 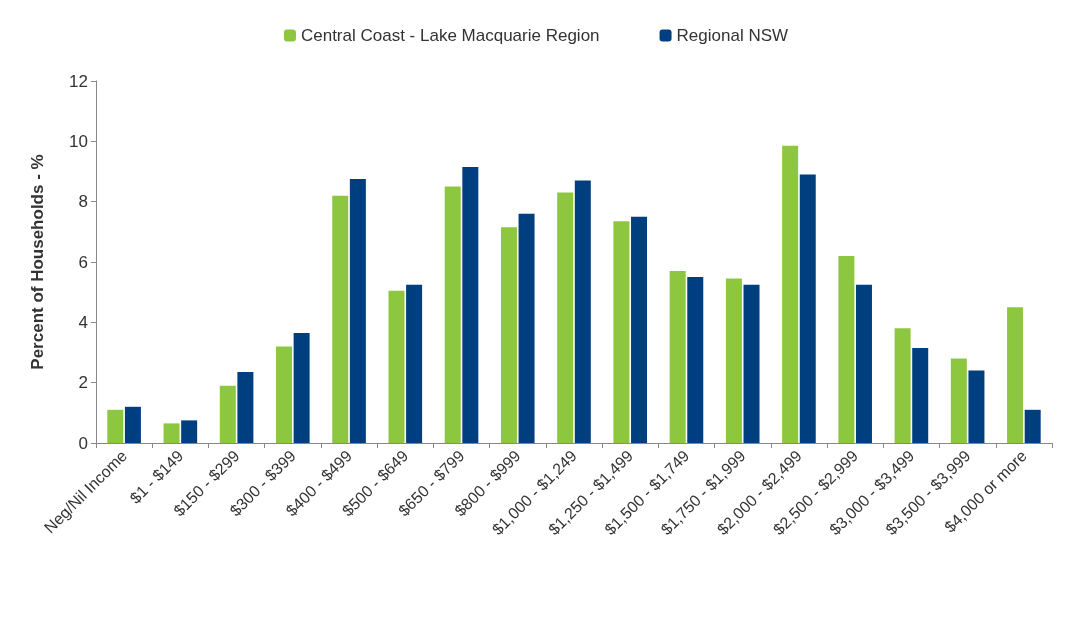 I want to click on legend-label: Regional NSW, so click(x=732, y=35).